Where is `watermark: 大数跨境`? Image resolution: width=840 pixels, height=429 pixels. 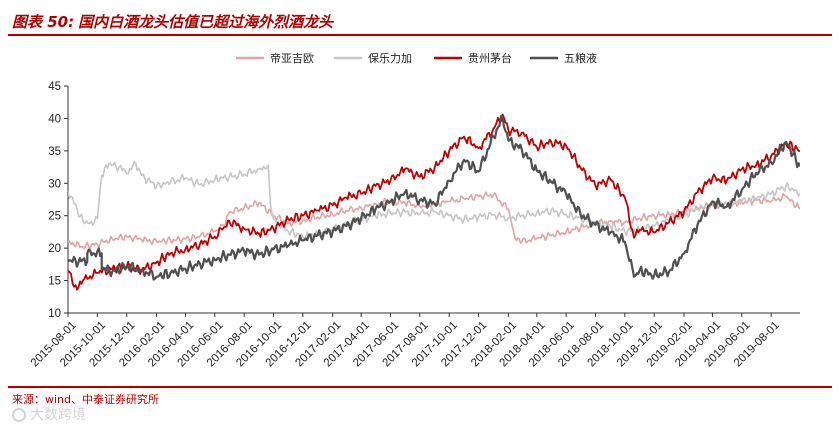
watermark: 大数跨境 is located at coordinates (49, 414).